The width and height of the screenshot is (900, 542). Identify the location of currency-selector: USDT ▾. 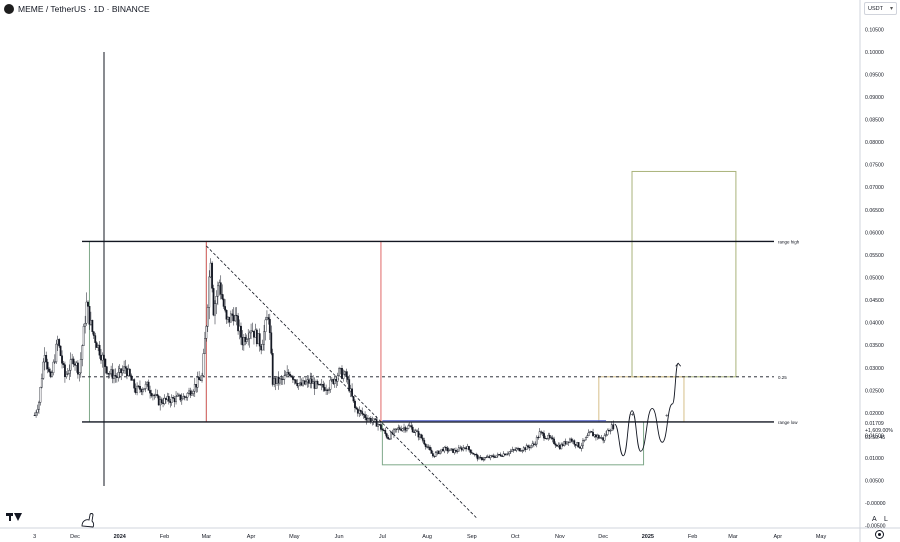
(880, 8).